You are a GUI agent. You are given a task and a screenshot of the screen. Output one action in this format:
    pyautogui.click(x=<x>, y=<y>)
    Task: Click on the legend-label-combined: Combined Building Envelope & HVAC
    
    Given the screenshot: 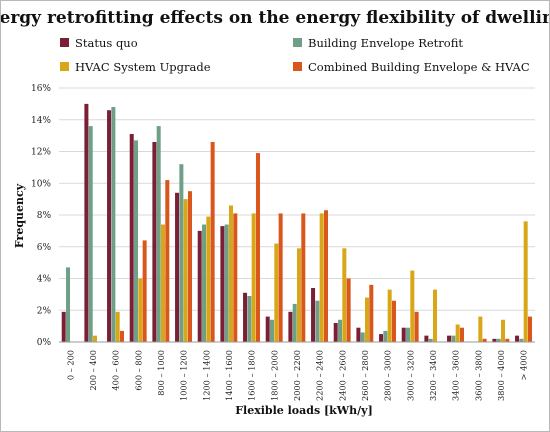 What is the action you would take?
    pyautogui.click(x=419, y=67)
    